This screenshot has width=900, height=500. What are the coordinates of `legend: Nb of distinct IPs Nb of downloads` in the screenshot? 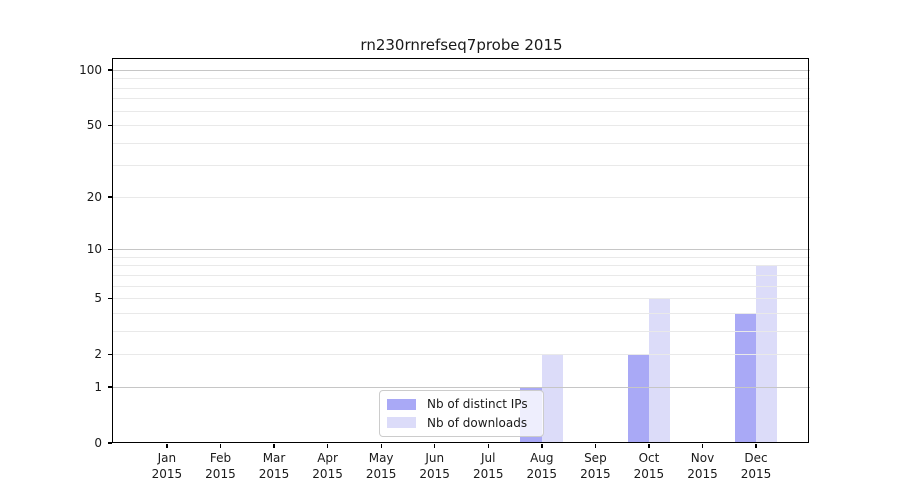 It's located at (461, 413).